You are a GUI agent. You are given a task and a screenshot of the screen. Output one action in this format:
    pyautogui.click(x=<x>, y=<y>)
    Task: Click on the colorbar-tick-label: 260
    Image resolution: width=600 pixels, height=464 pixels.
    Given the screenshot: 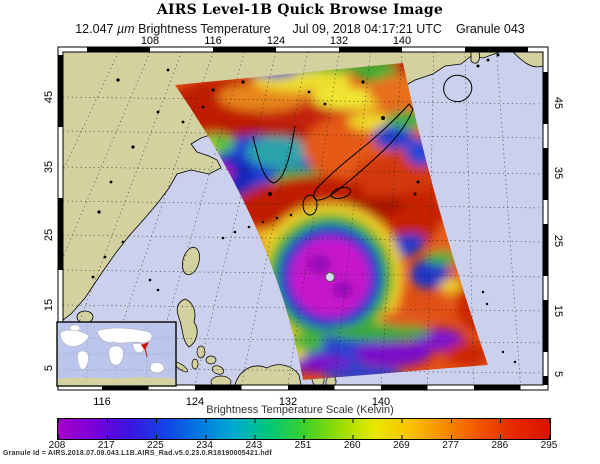 What is the action you would take?
    pyautogui.click(x=352, y=445)
    